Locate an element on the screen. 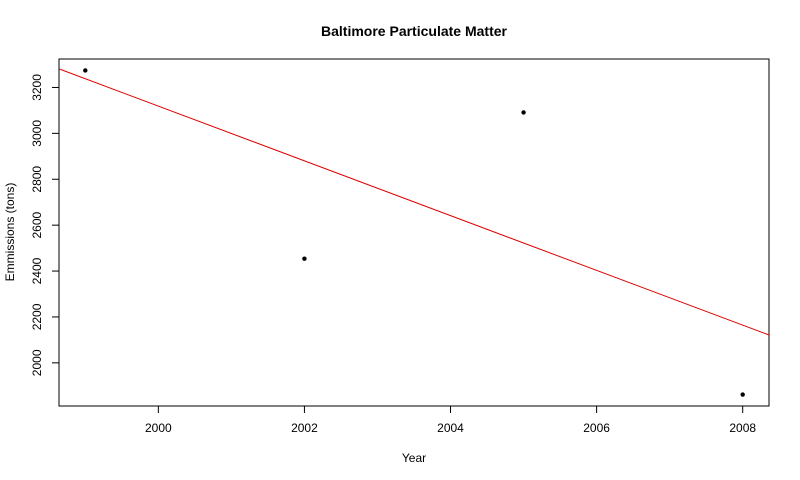 The height and width of the screenshot is (480, 800). y-tick-label: 2800 is located at coordinates (37, 179).